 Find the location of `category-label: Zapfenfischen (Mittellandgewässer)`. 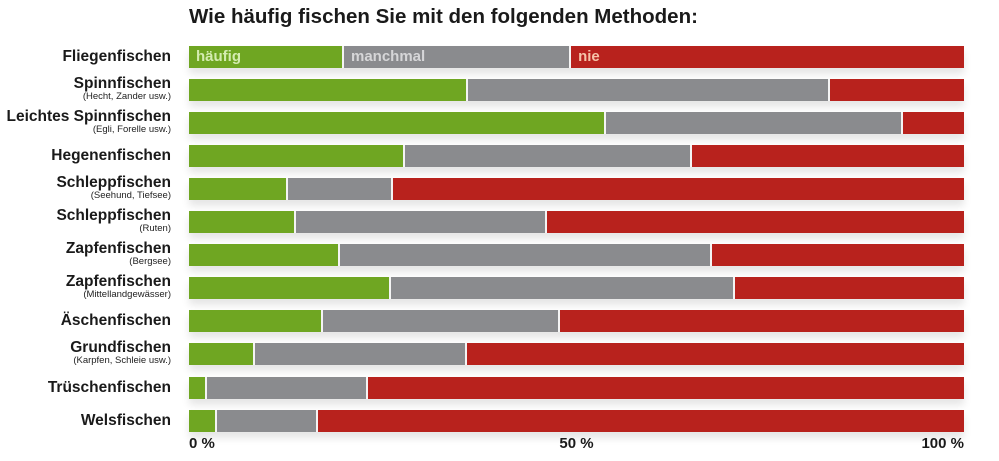

category-label: Zapfenfischen (Mittellandgewässer) is located at coordinates (118, 287).